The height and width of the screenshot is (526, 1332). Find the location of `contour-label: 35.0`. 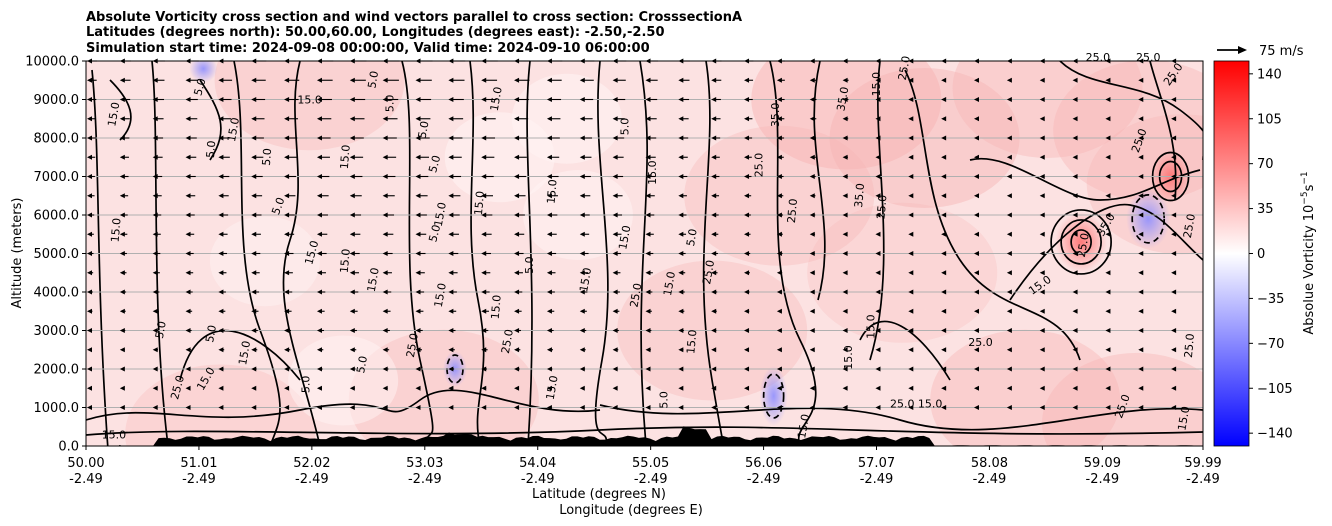

contour-label: 35.0 is located at coordinates (842, 99).